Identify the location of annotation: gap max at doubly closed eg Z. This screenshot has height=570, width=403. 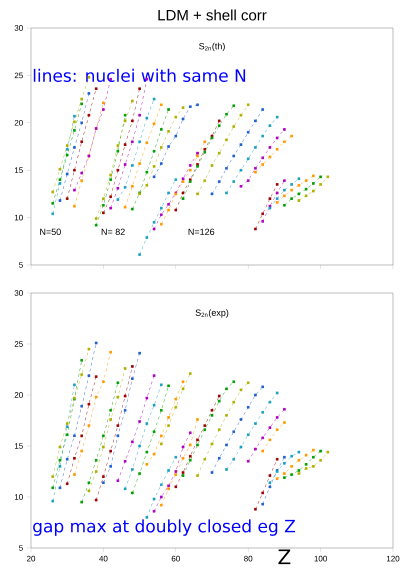
(164, 527).